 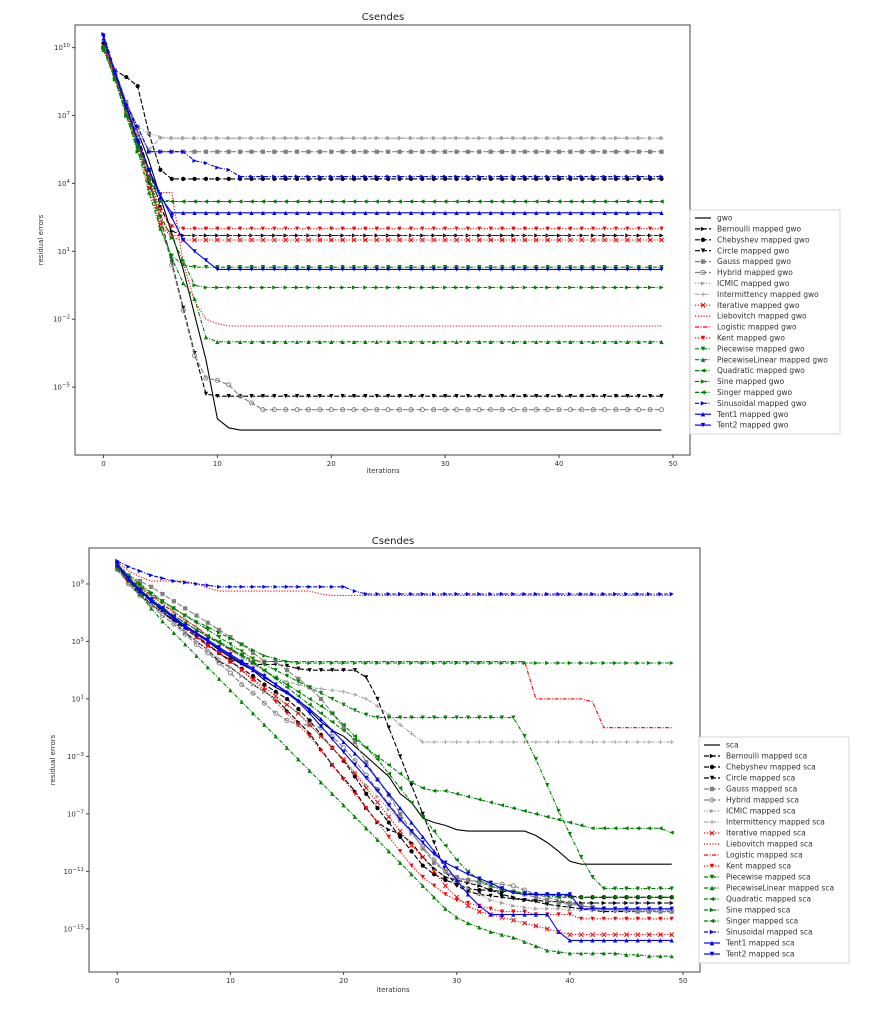 What do you see at coordinates (751, 921) in the screenshot?
I see `legend-item: Singer mapped sca` at bounding box center [751, 921].